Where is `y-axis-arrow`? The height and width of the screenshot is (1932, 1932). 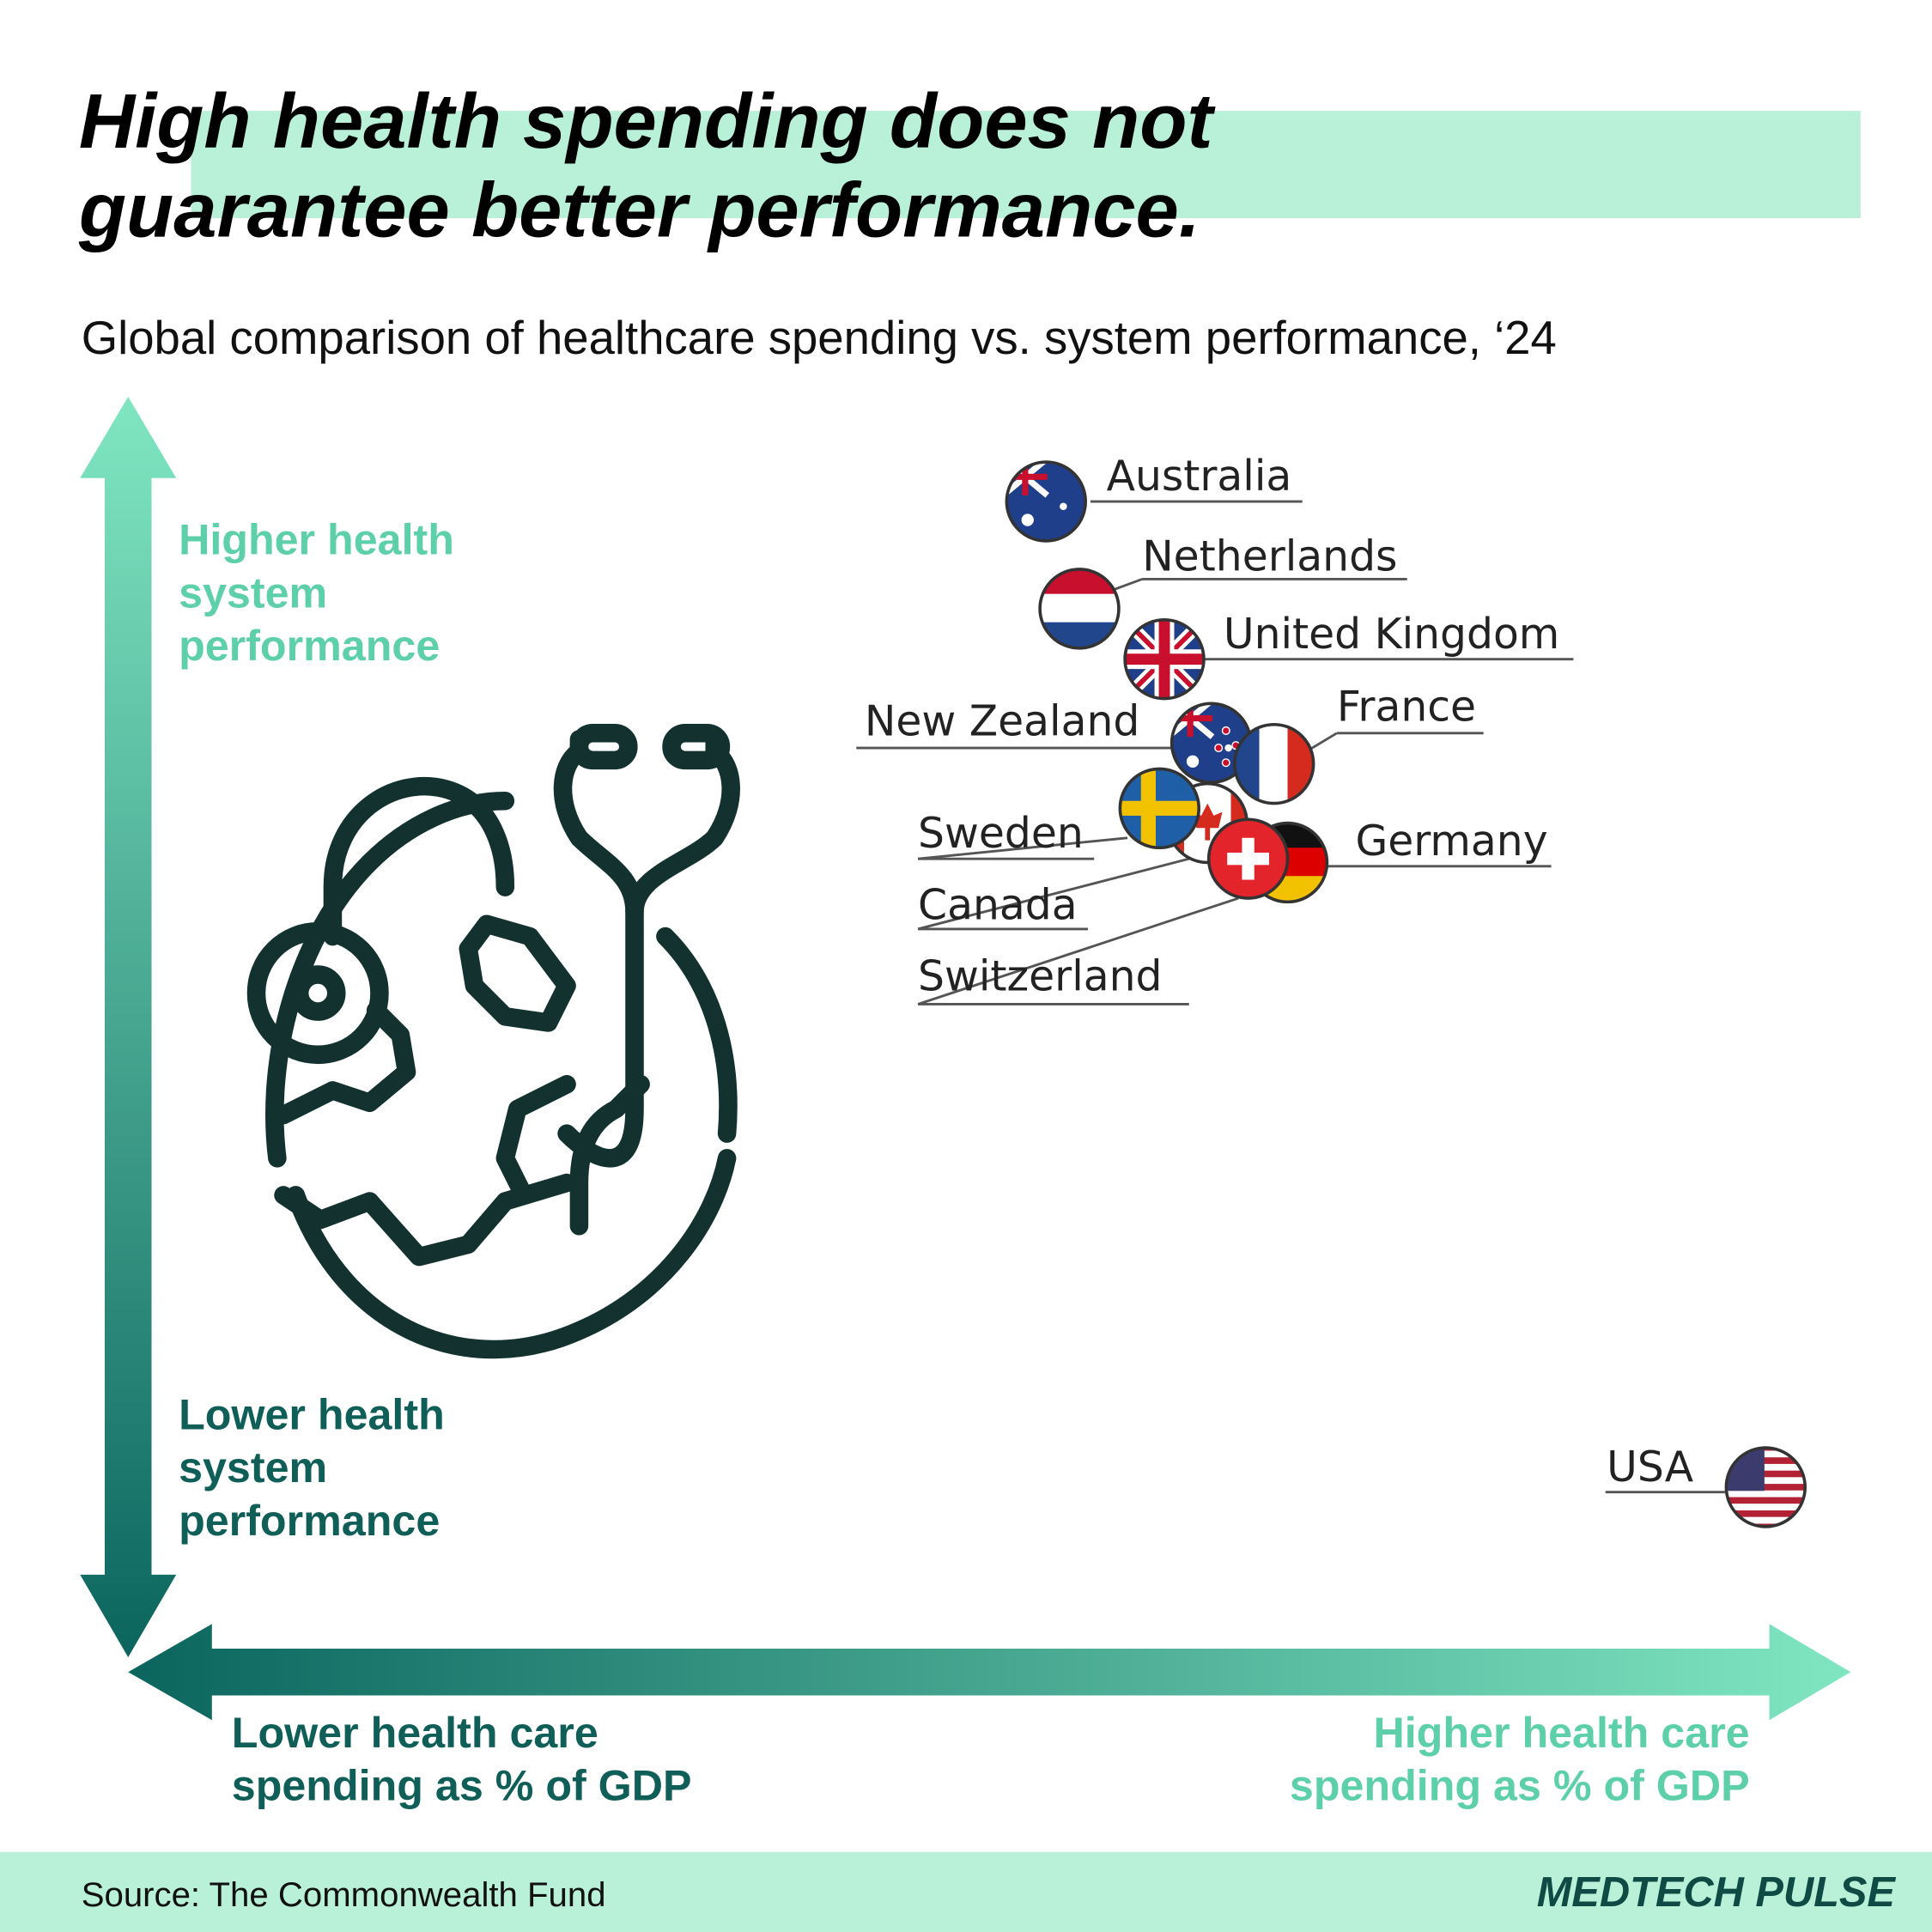
y-axis-arrow is located at coordinates (128, 1027).